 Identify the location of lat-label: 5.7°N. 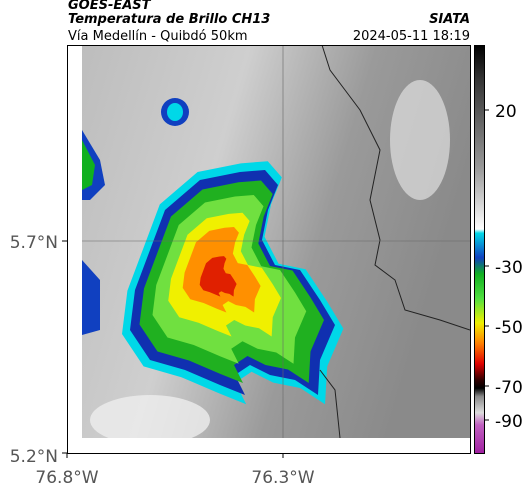
(34, 243).